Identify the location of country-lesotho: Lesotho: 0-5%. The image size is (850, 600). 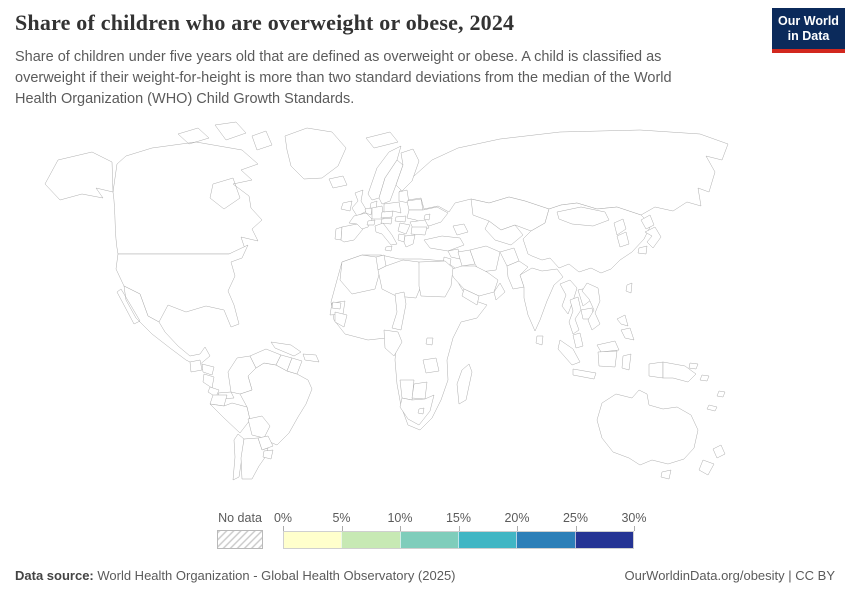
(421, 411).